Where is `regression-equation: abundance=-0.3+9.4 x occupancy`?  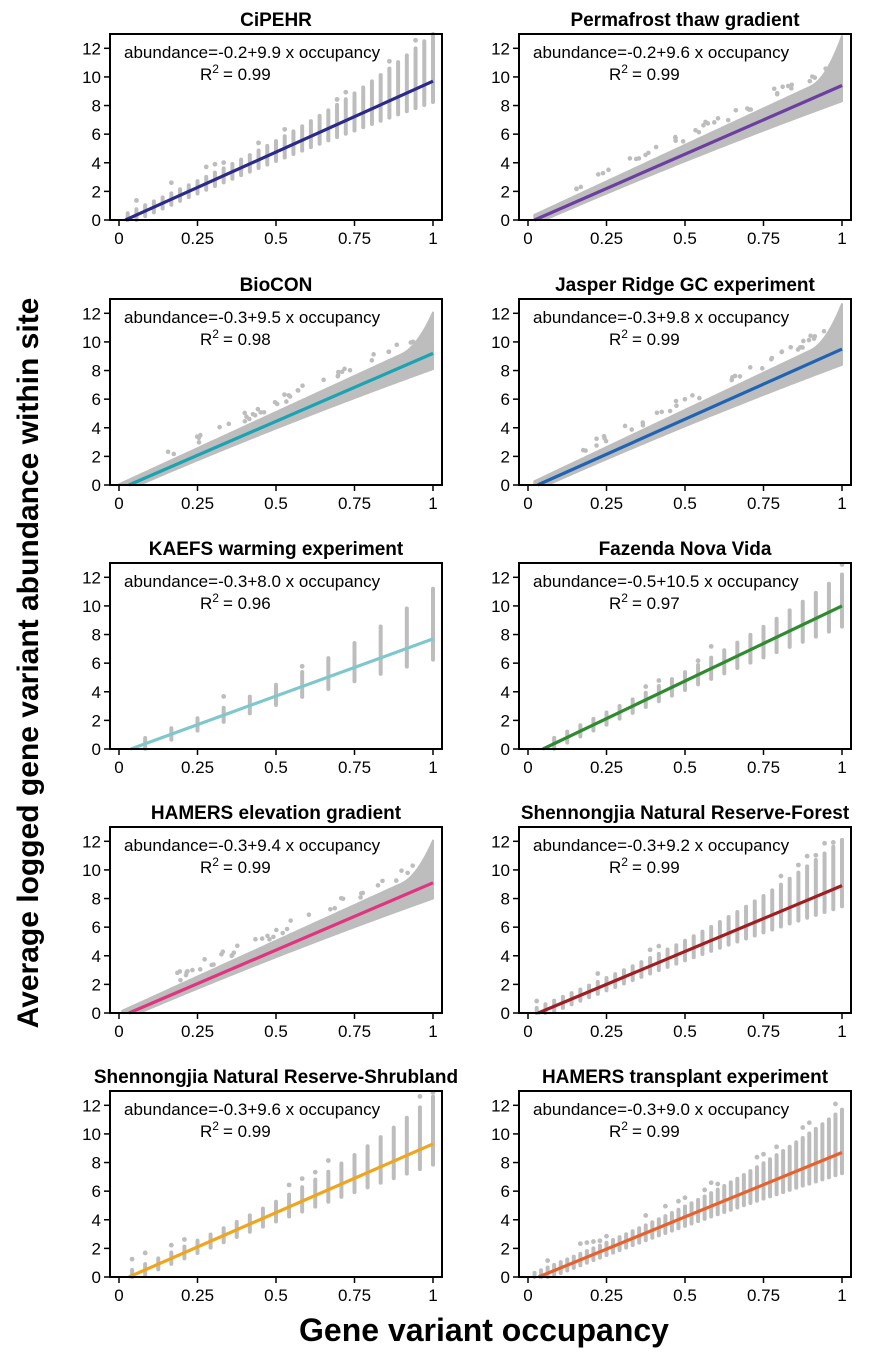
regression-equation: abundance=-0.3+9.4 x occupancy is located at coordinates (252, 845).